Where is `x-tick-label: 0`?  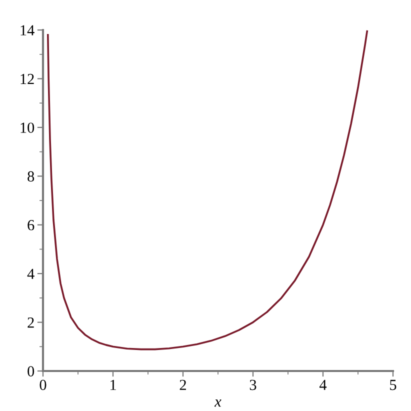 x-tick-label: 0 is located at coordinates (43, 385).